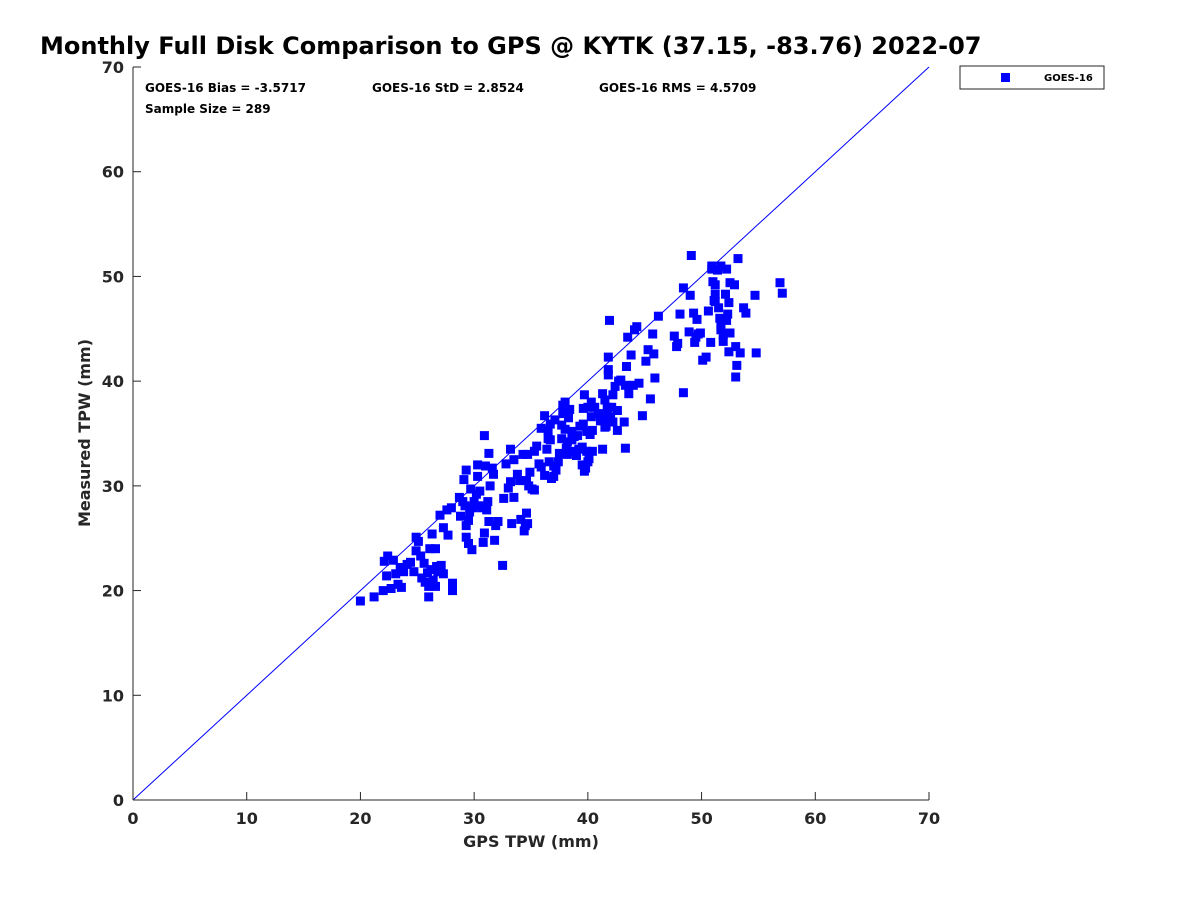  Describe the element at coordinates (588, 818) in the screenshot. I see `x-tick-label: 40` at that location.